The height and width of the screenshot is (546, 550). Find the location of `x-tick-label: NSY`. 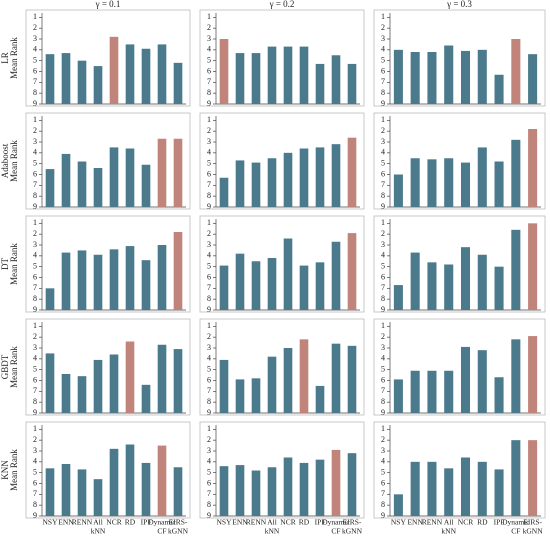

x-tick-label: NSY is located at coordinates (399, 522).